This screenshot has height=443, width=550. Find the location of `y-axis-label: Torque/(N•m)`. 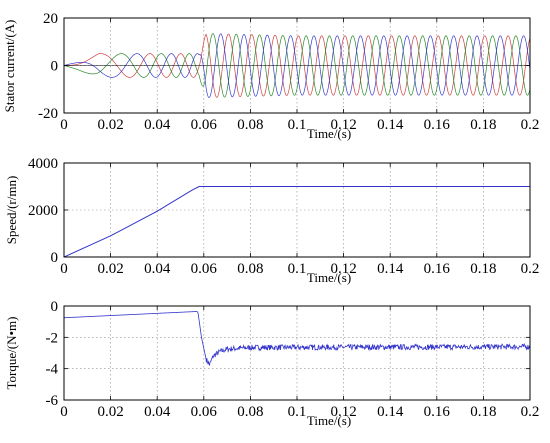

y-axis-label: Torque/(N•m) is located at coordinates (11, 353).